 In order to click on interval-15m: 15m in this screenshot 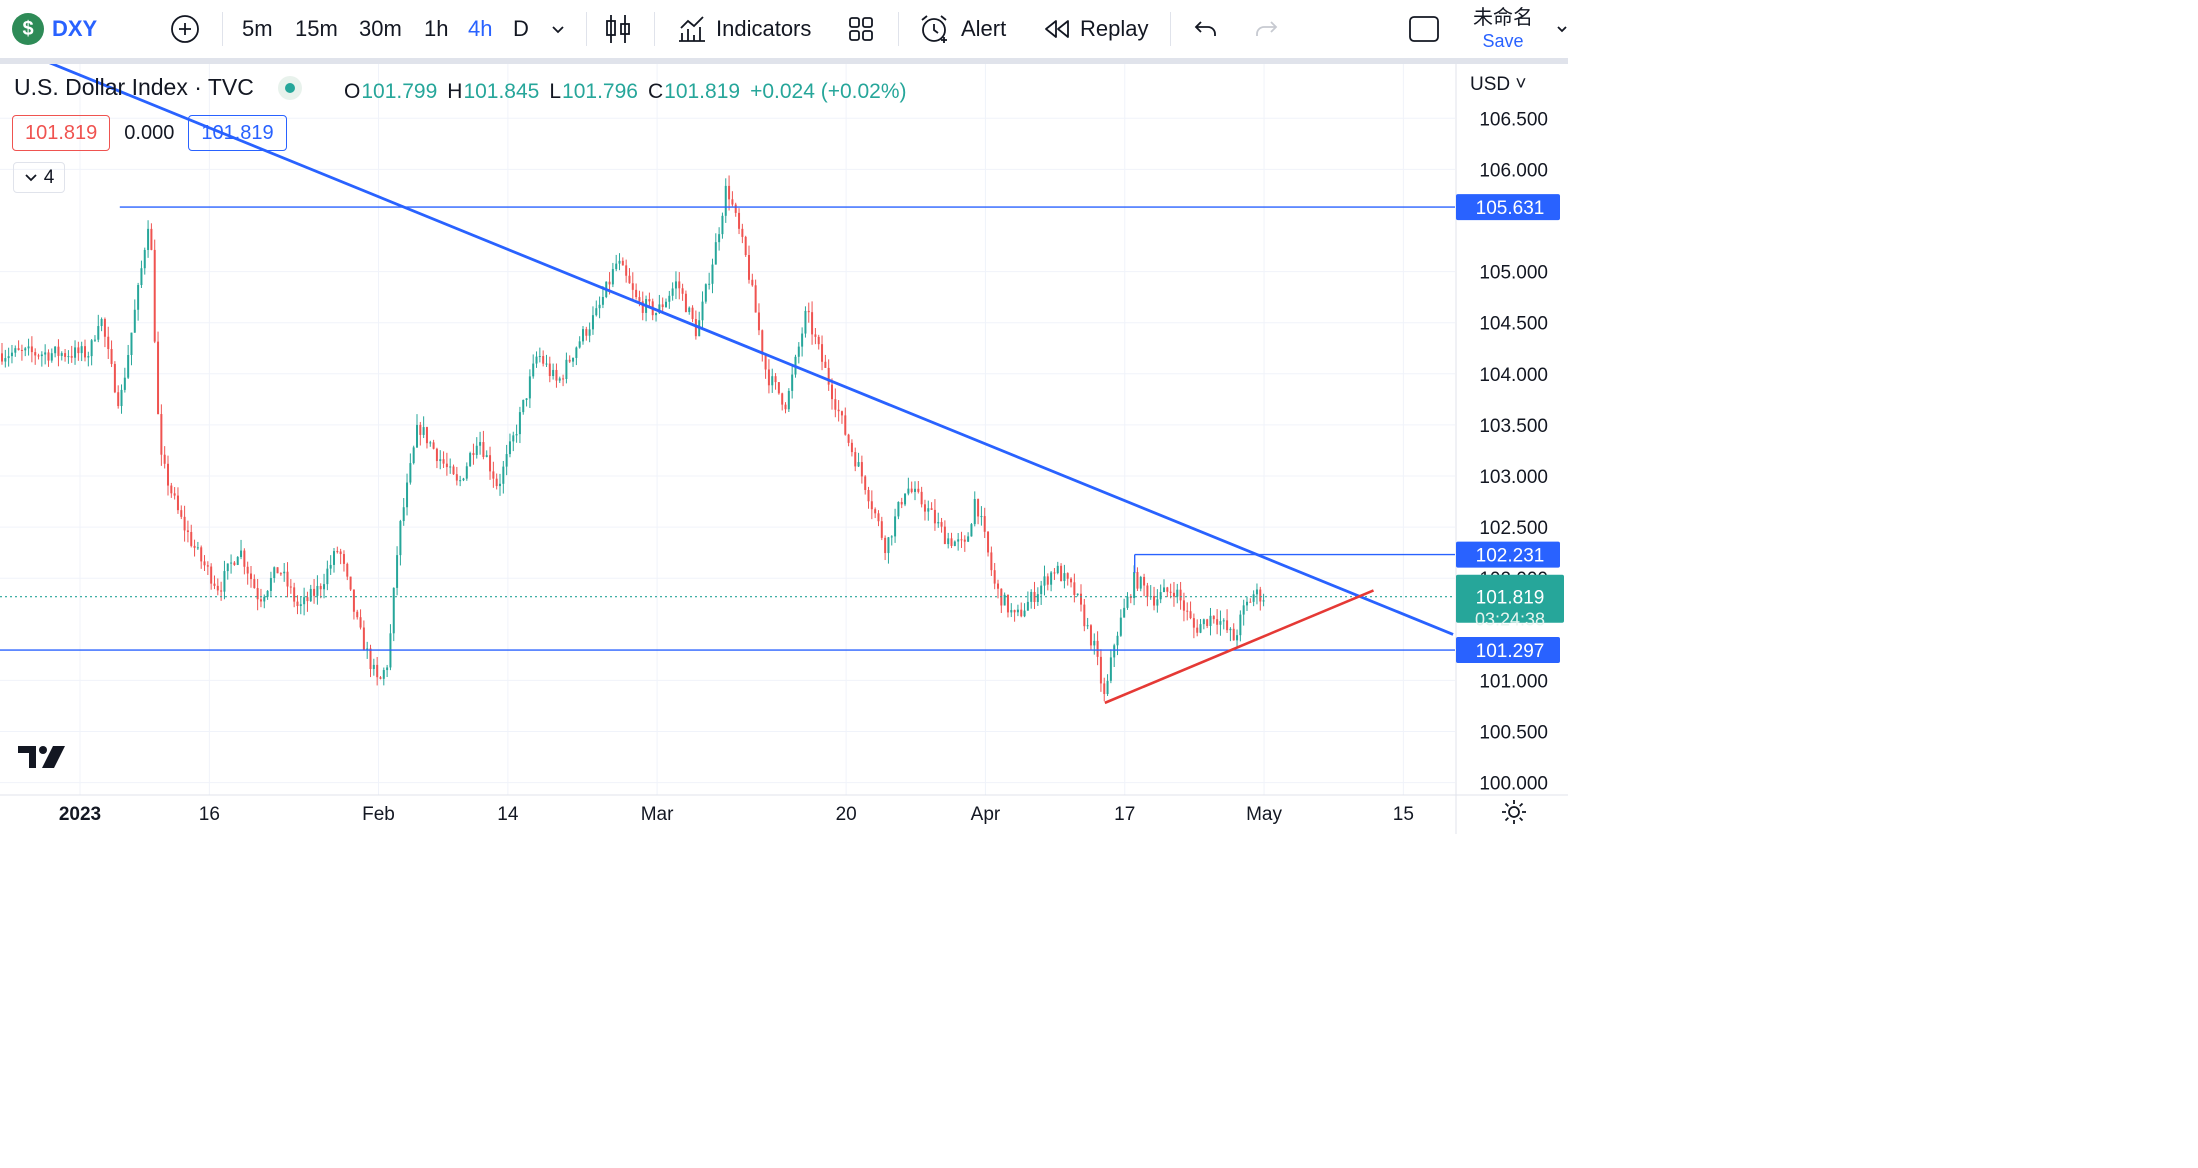, I will do `click(316, 28)`.